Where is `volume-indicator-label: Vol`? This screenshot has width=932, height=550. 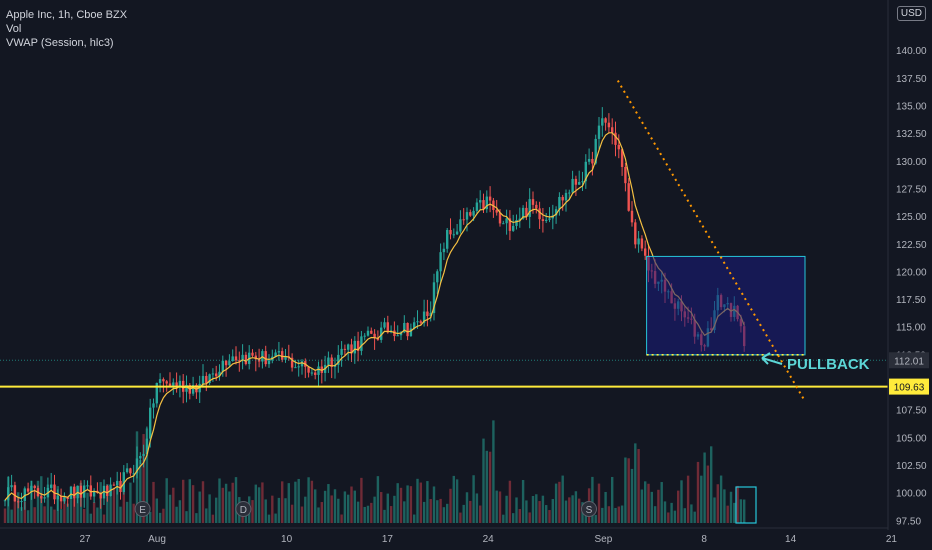
volume-indicator-label: Vol is located at coordinates (14, 29).